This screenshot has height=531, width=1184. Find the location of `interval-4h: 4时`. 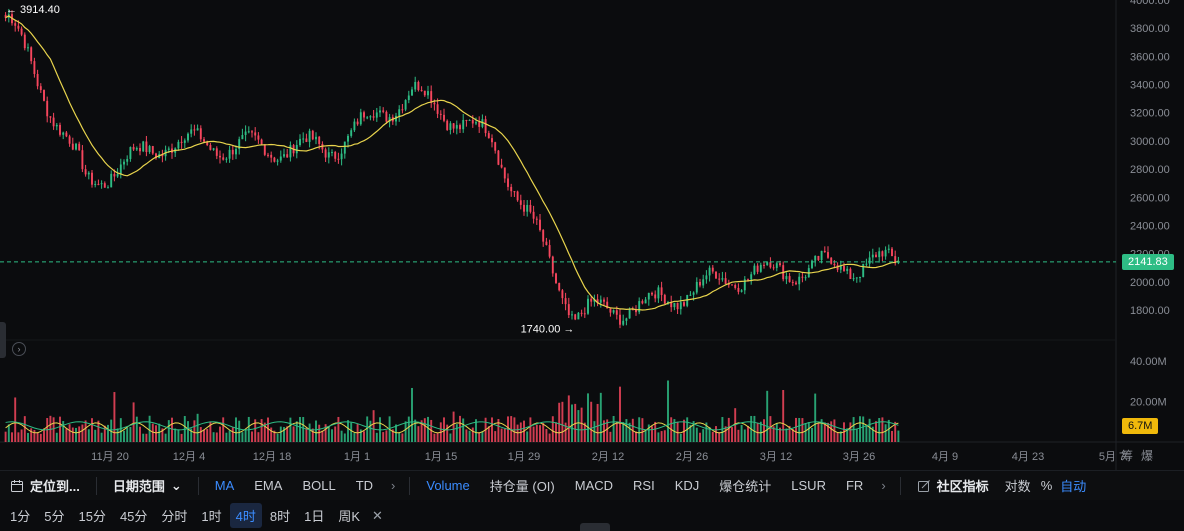

interval-4h: 4时 is located at coordinates (245, 515).